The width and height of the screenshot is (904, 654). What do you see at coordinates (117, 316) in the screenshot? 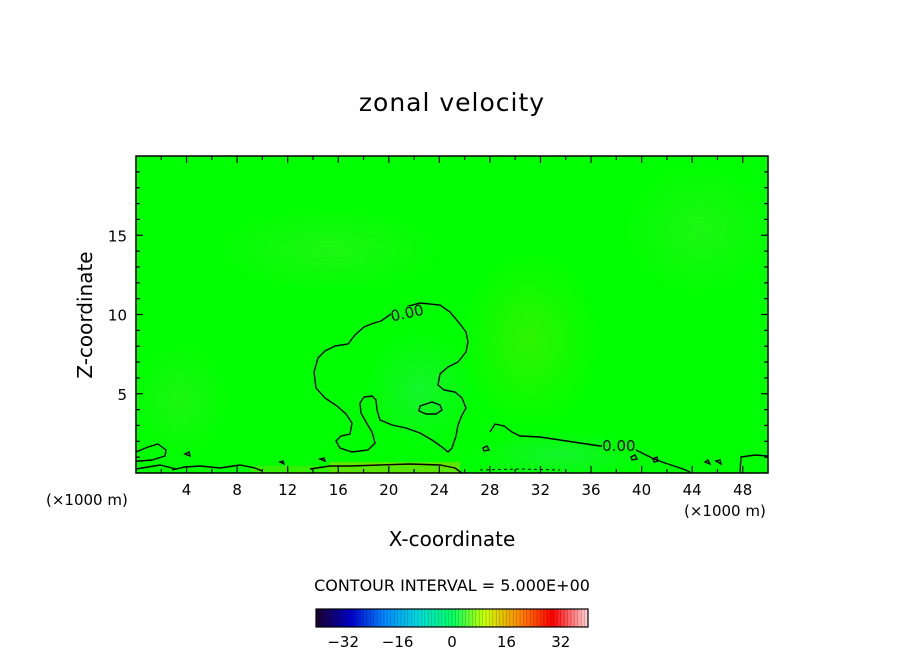
I see `y-tick-label: 10` at bounding box center [117, 316].